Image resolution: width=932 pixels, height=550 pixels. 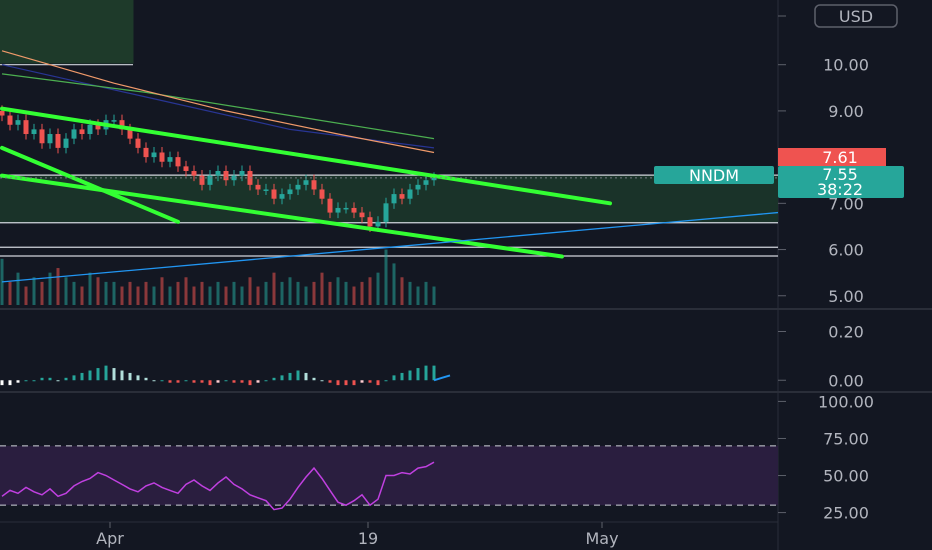 I want to click on price-tick-label: 9.00, so click(x=846, y=111).